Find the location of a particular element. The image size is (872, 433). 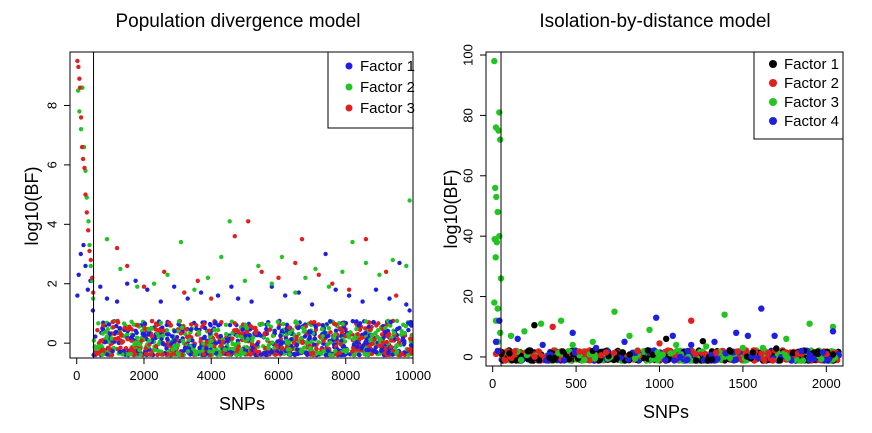

chart-right-legend-label: Factor 4 is located at coordinates (811, 121).